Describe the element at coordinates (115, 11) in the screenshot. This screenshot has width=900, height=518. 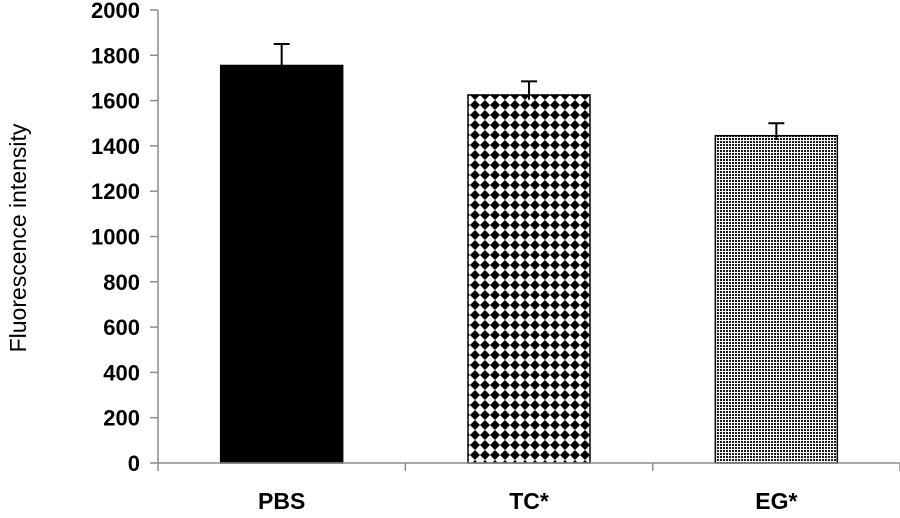
I see `y-tick-label: 2000` at that location.